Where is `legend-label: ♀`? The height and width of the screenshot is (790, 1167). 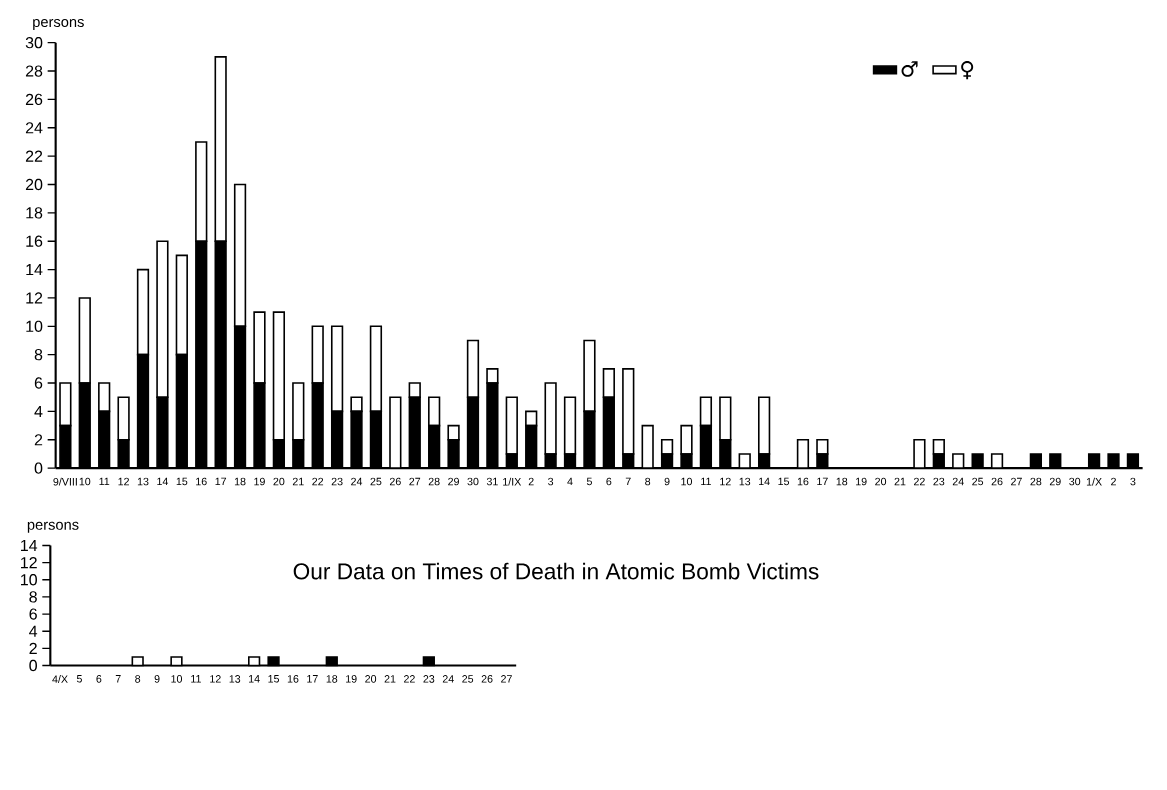
legend-label: ♀ is located at coordinates (967, 70).